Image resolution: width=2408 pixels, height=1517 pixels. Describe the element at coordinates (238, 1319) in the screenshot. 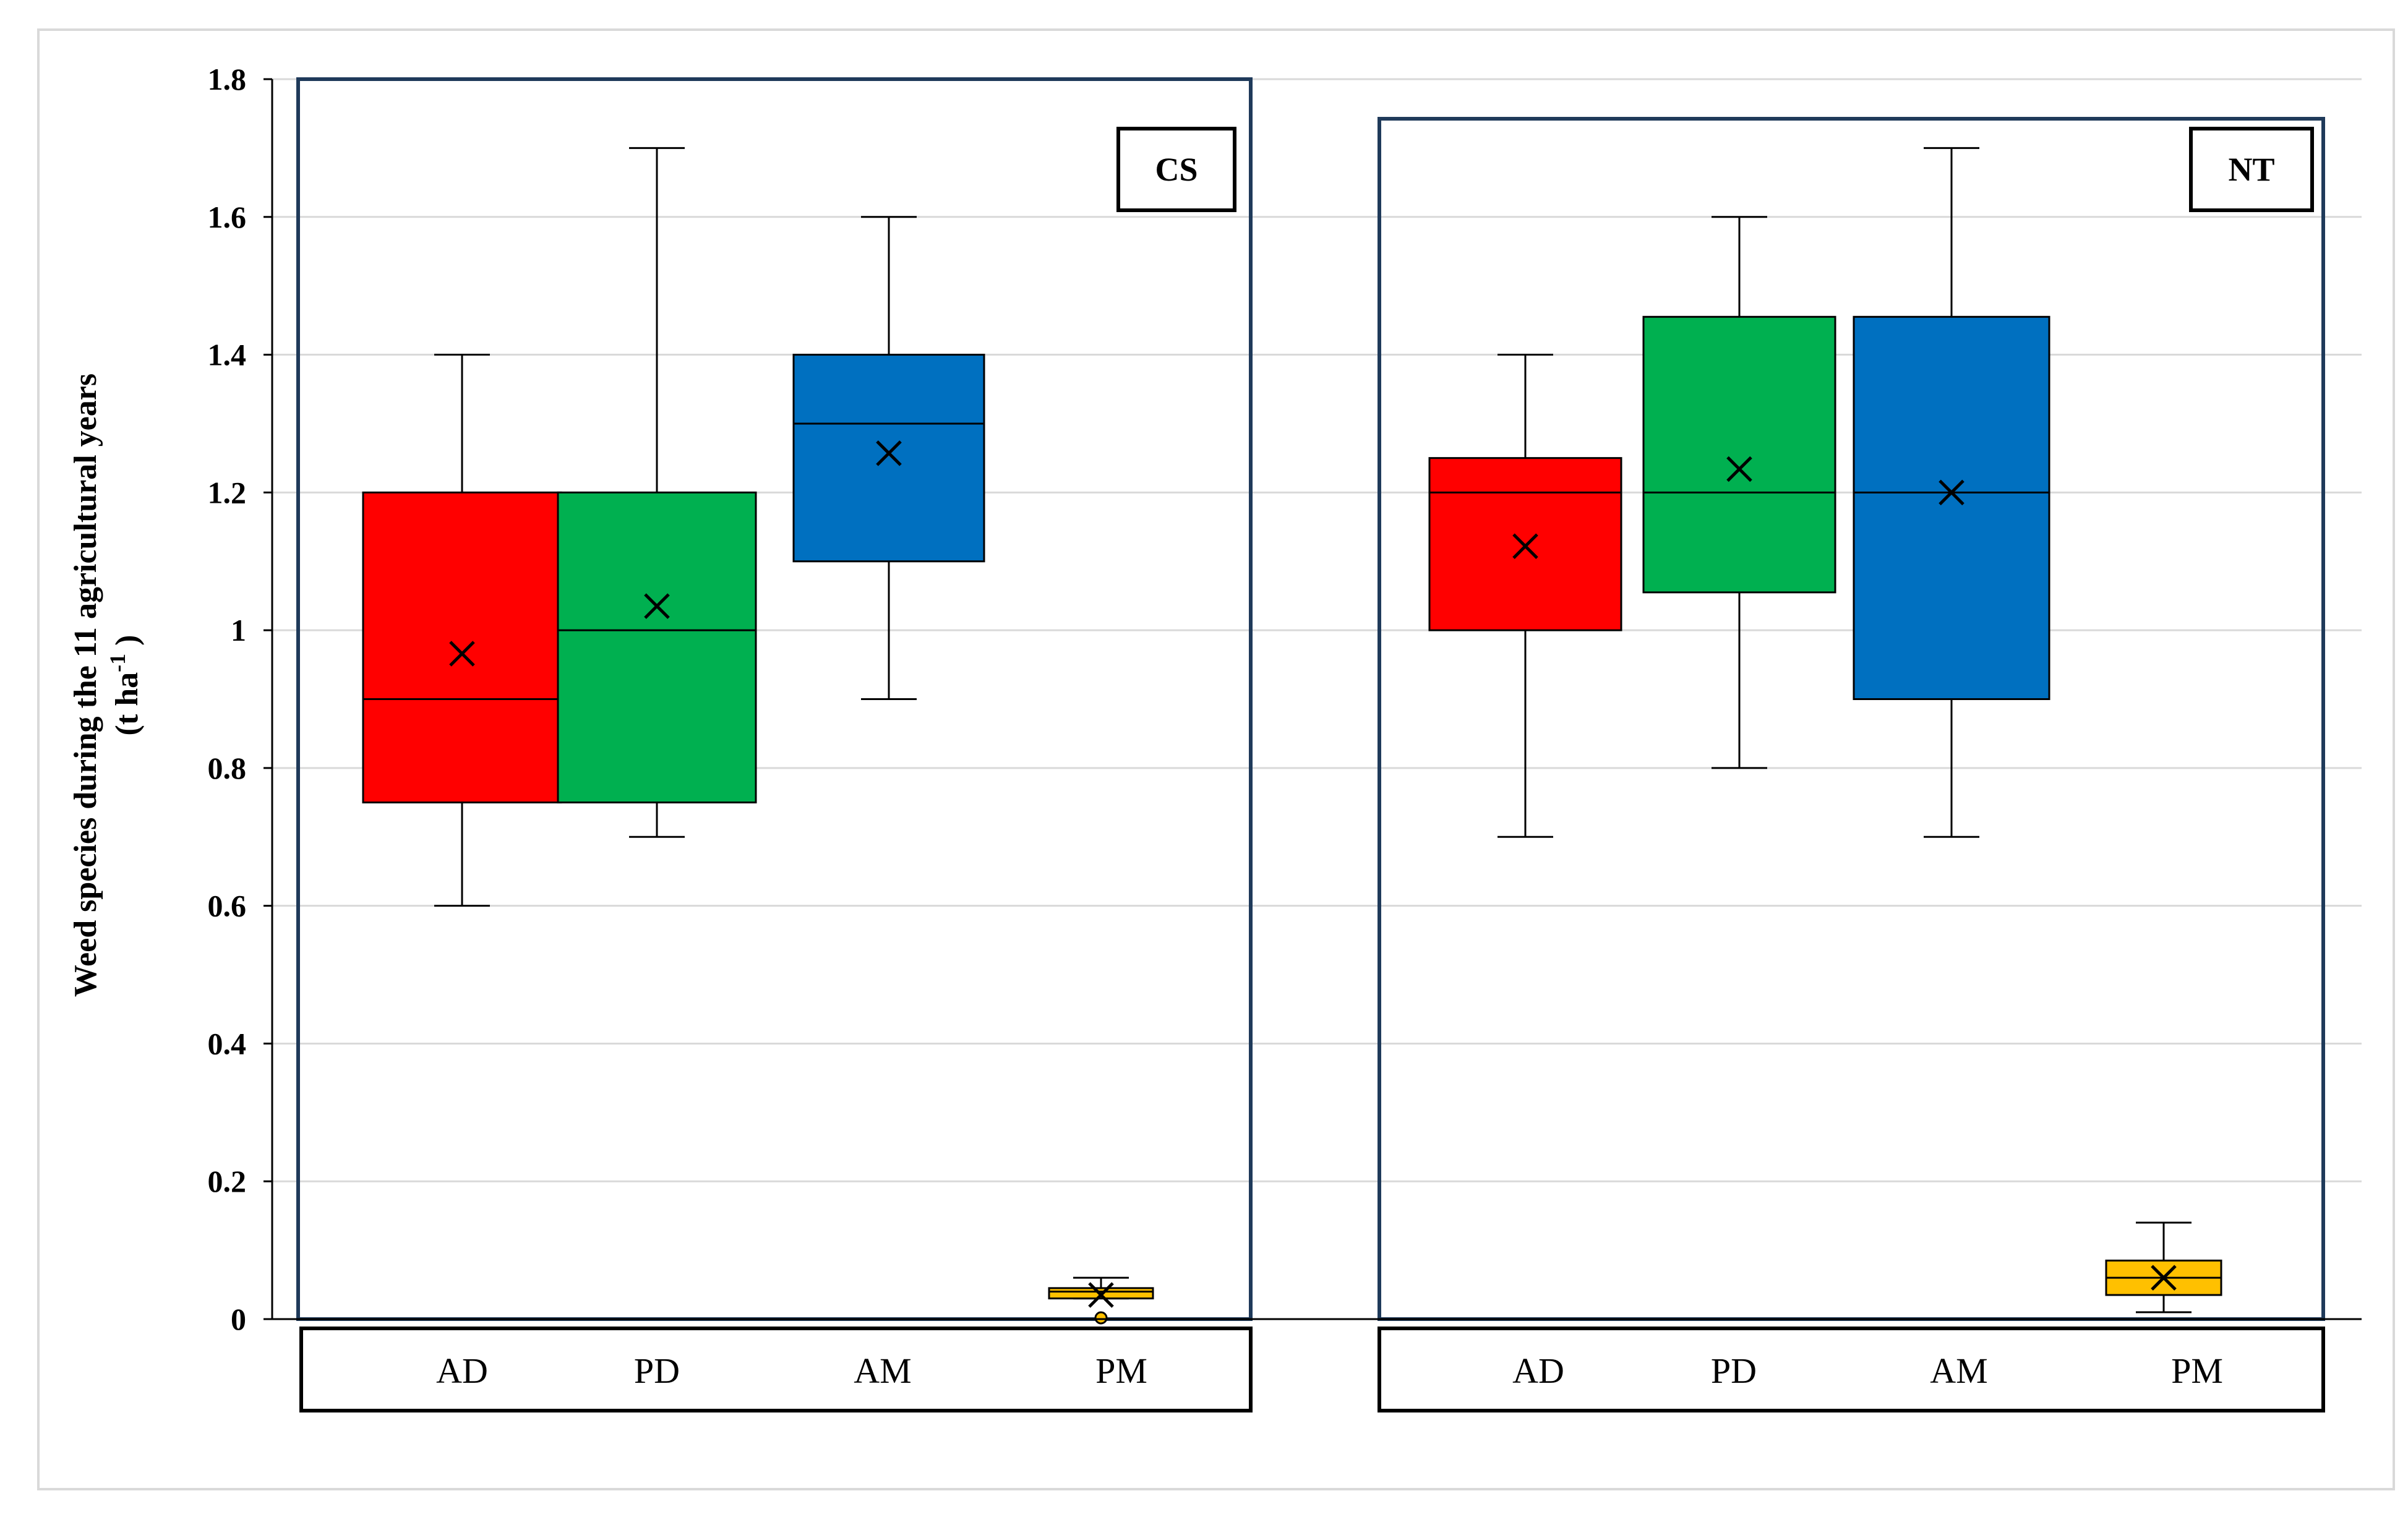

I see `y-tick-label: 0` at that location.